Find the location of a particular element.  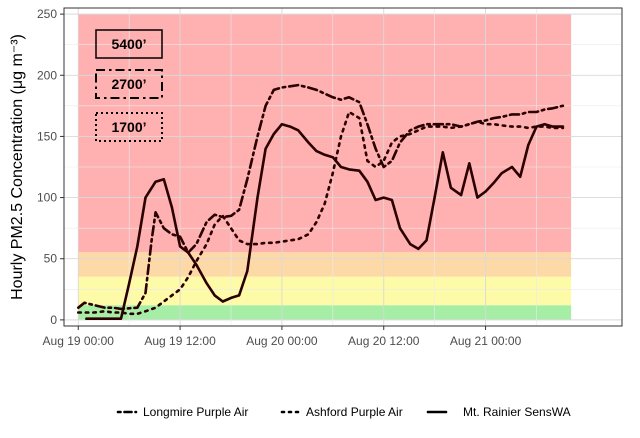

legend-item: Longmire Purple Air is located at coordinates (182, 412).